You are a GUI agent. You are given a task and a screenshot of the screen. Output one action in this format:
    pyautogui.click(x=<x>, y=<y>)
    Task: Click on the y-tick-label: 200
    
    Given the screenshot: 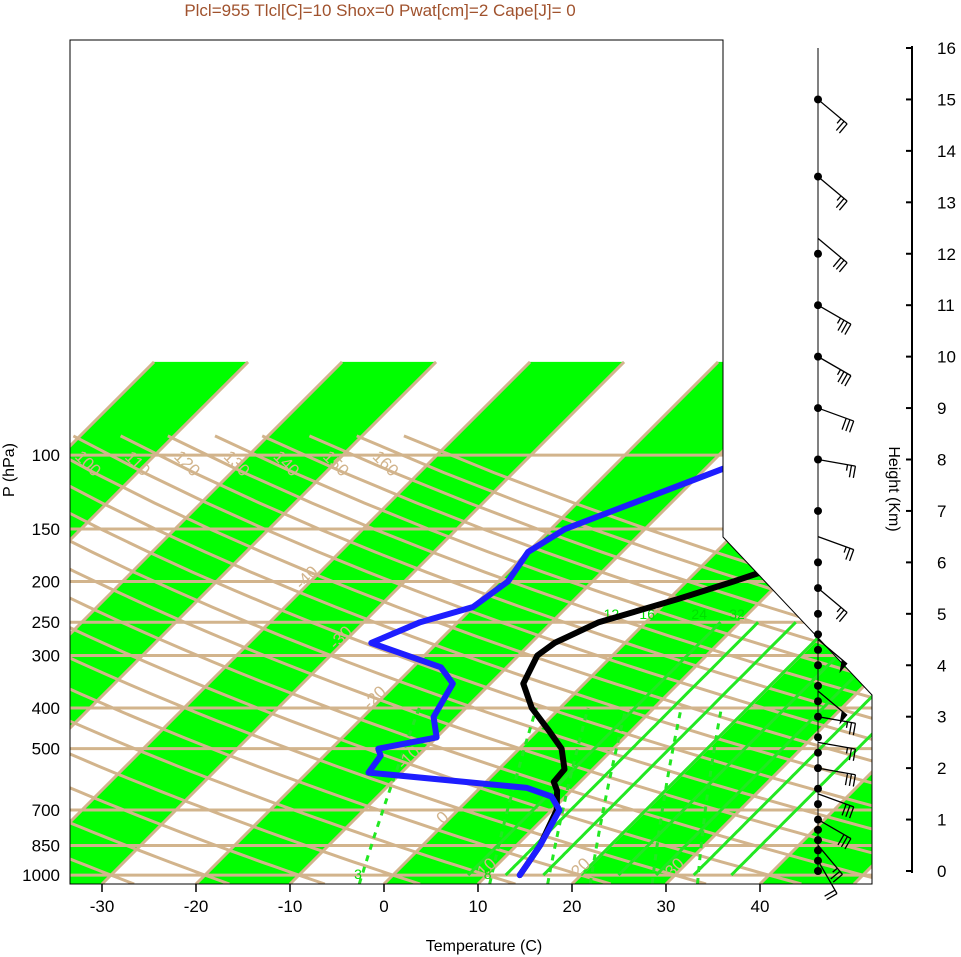 What is the action you would take?
    pyautogui.click(x=46, y=582)
    